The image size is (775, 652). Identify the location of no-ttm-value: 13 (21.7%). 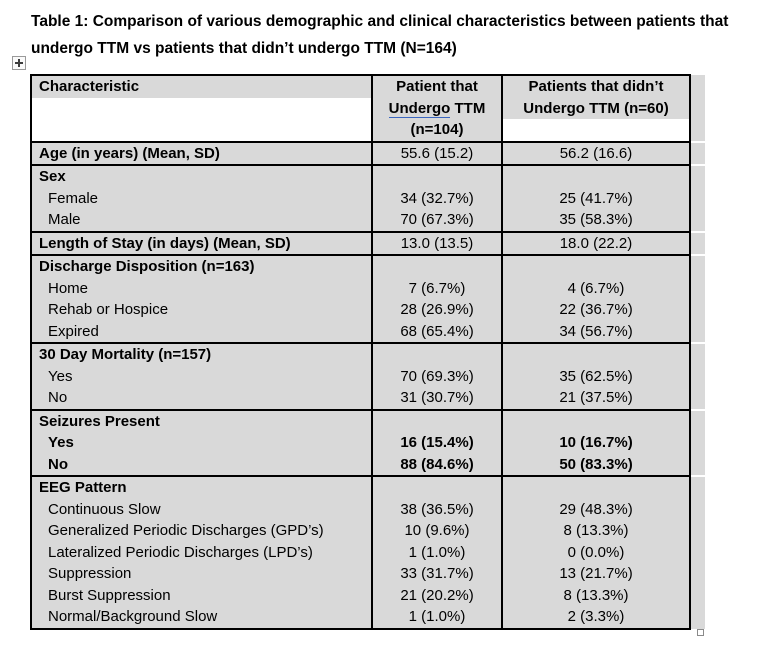
(596, 573).